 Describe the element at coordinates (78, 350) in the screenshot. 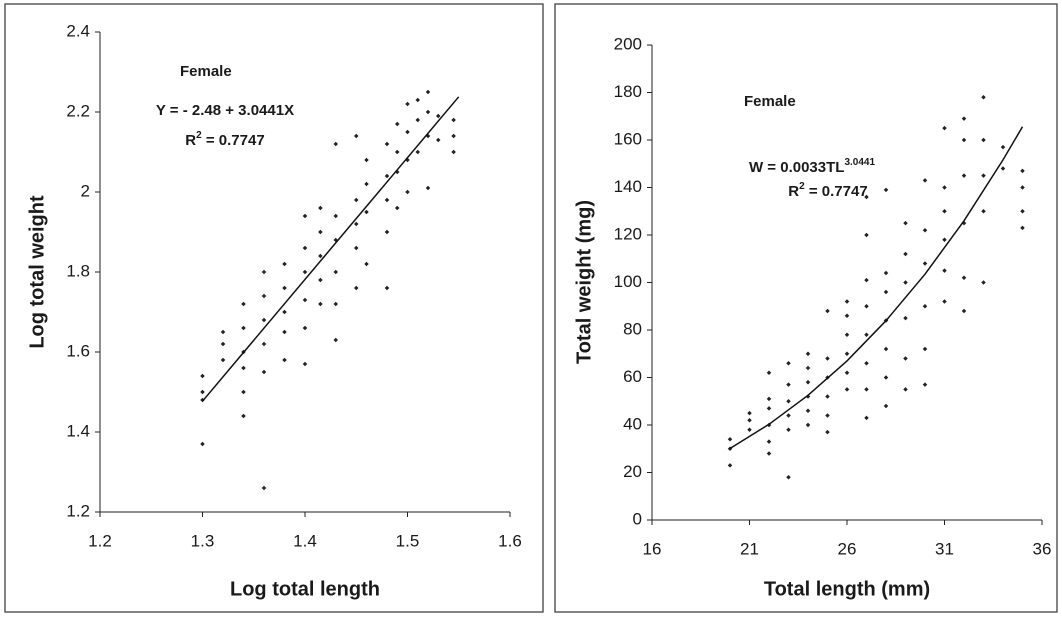

I see `y-tick-label: 1.6` at that location.